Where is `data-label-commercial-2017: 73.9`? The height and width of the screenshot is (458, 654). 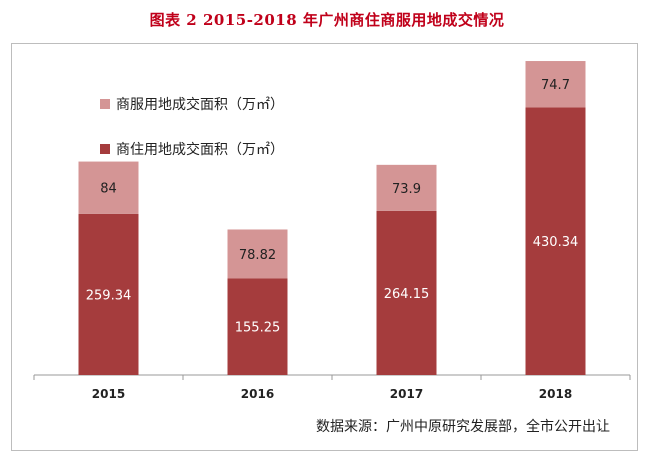
data-label-commercial-2017: 73.9 is located at coordinates (406, 189).